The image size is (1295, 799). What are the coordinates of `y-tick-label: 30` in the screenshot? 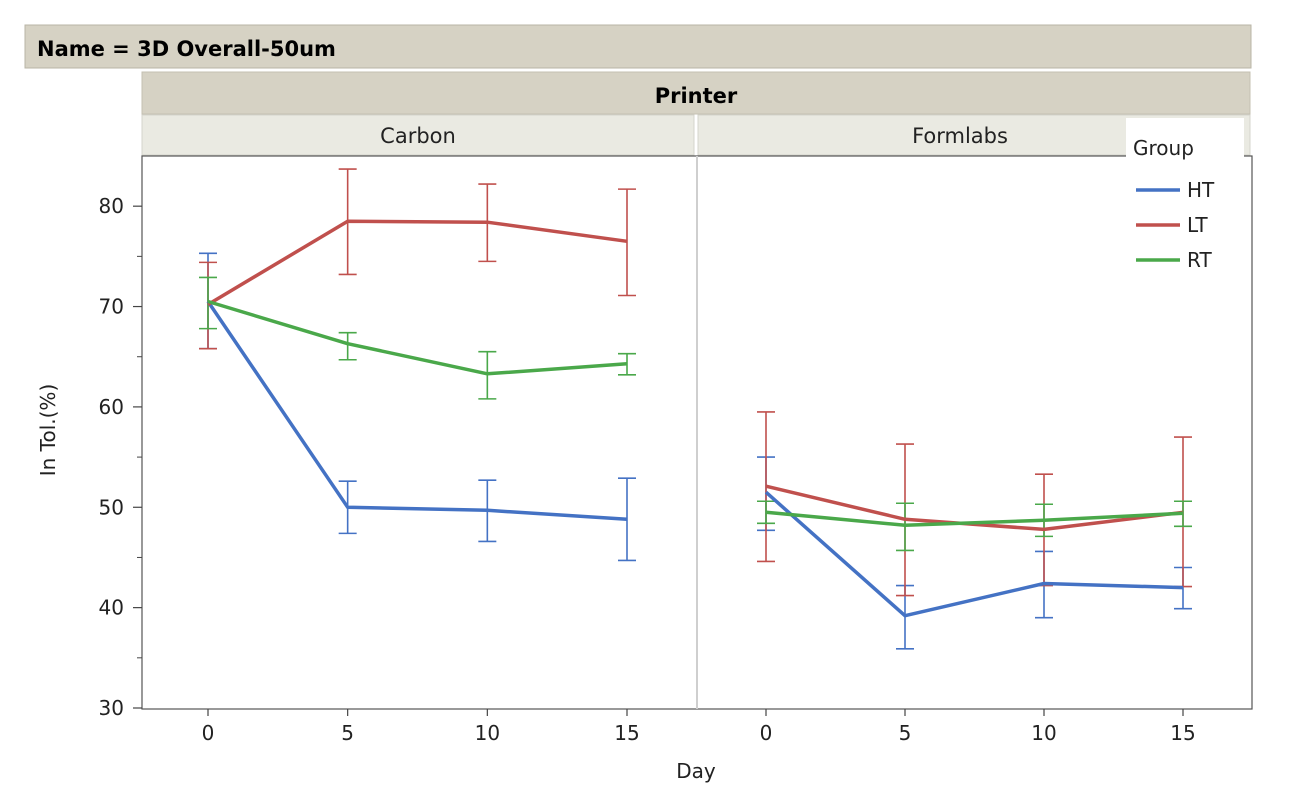 It's located at (111, 708).